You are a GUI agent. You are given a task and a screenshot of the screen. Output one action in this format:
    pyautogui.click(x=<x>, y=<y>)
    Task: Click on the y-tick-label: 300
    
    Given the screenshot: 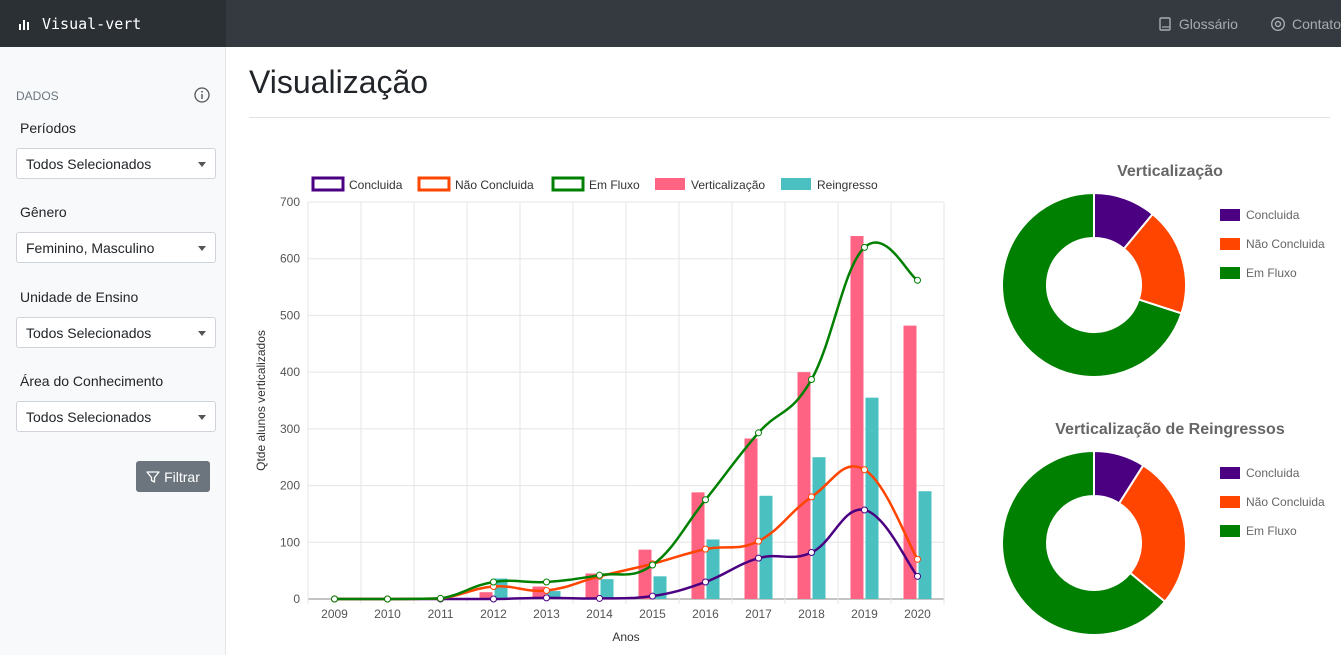 What is the action you would take?
    pyautogui.click(x=290, y=429)
    